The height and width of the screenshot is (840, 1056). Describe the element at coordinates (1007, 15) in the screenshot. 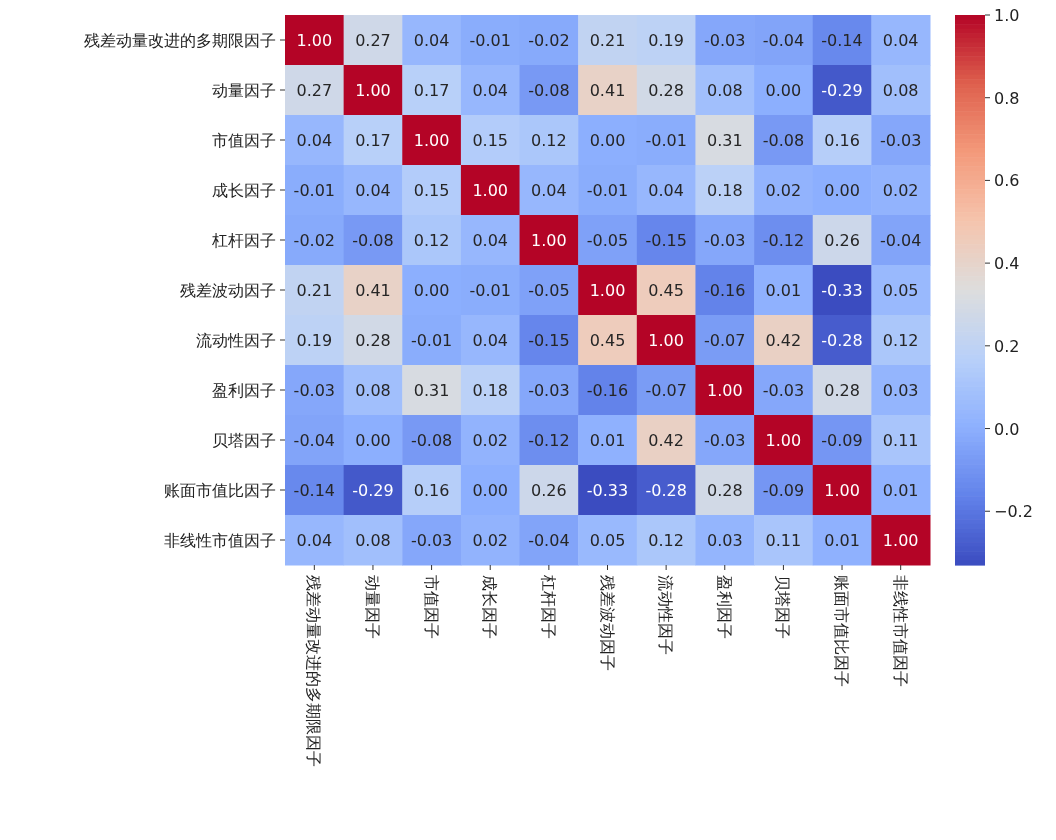

I see `color-bar-label: 1.0` at that location.